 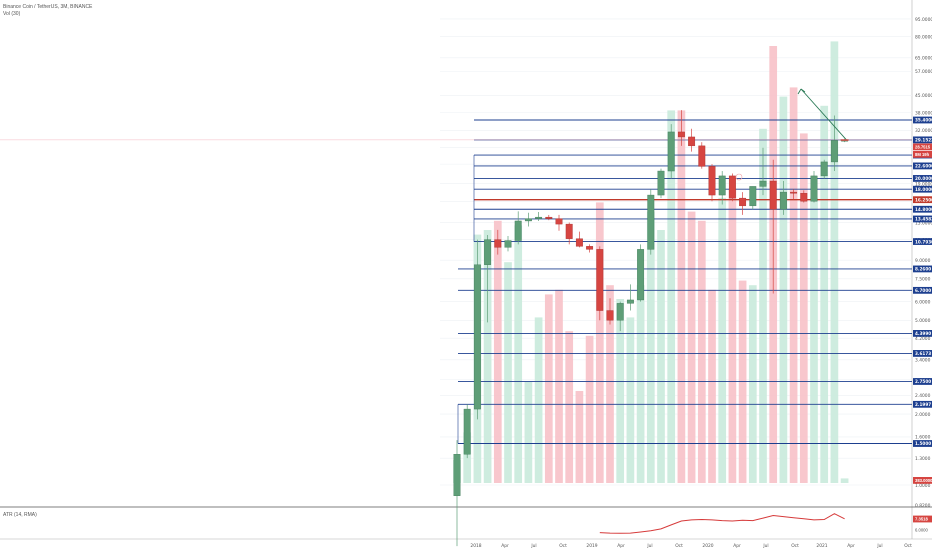 I want to click on level-badge-text: 10.7930, so click(x=923, y=241).